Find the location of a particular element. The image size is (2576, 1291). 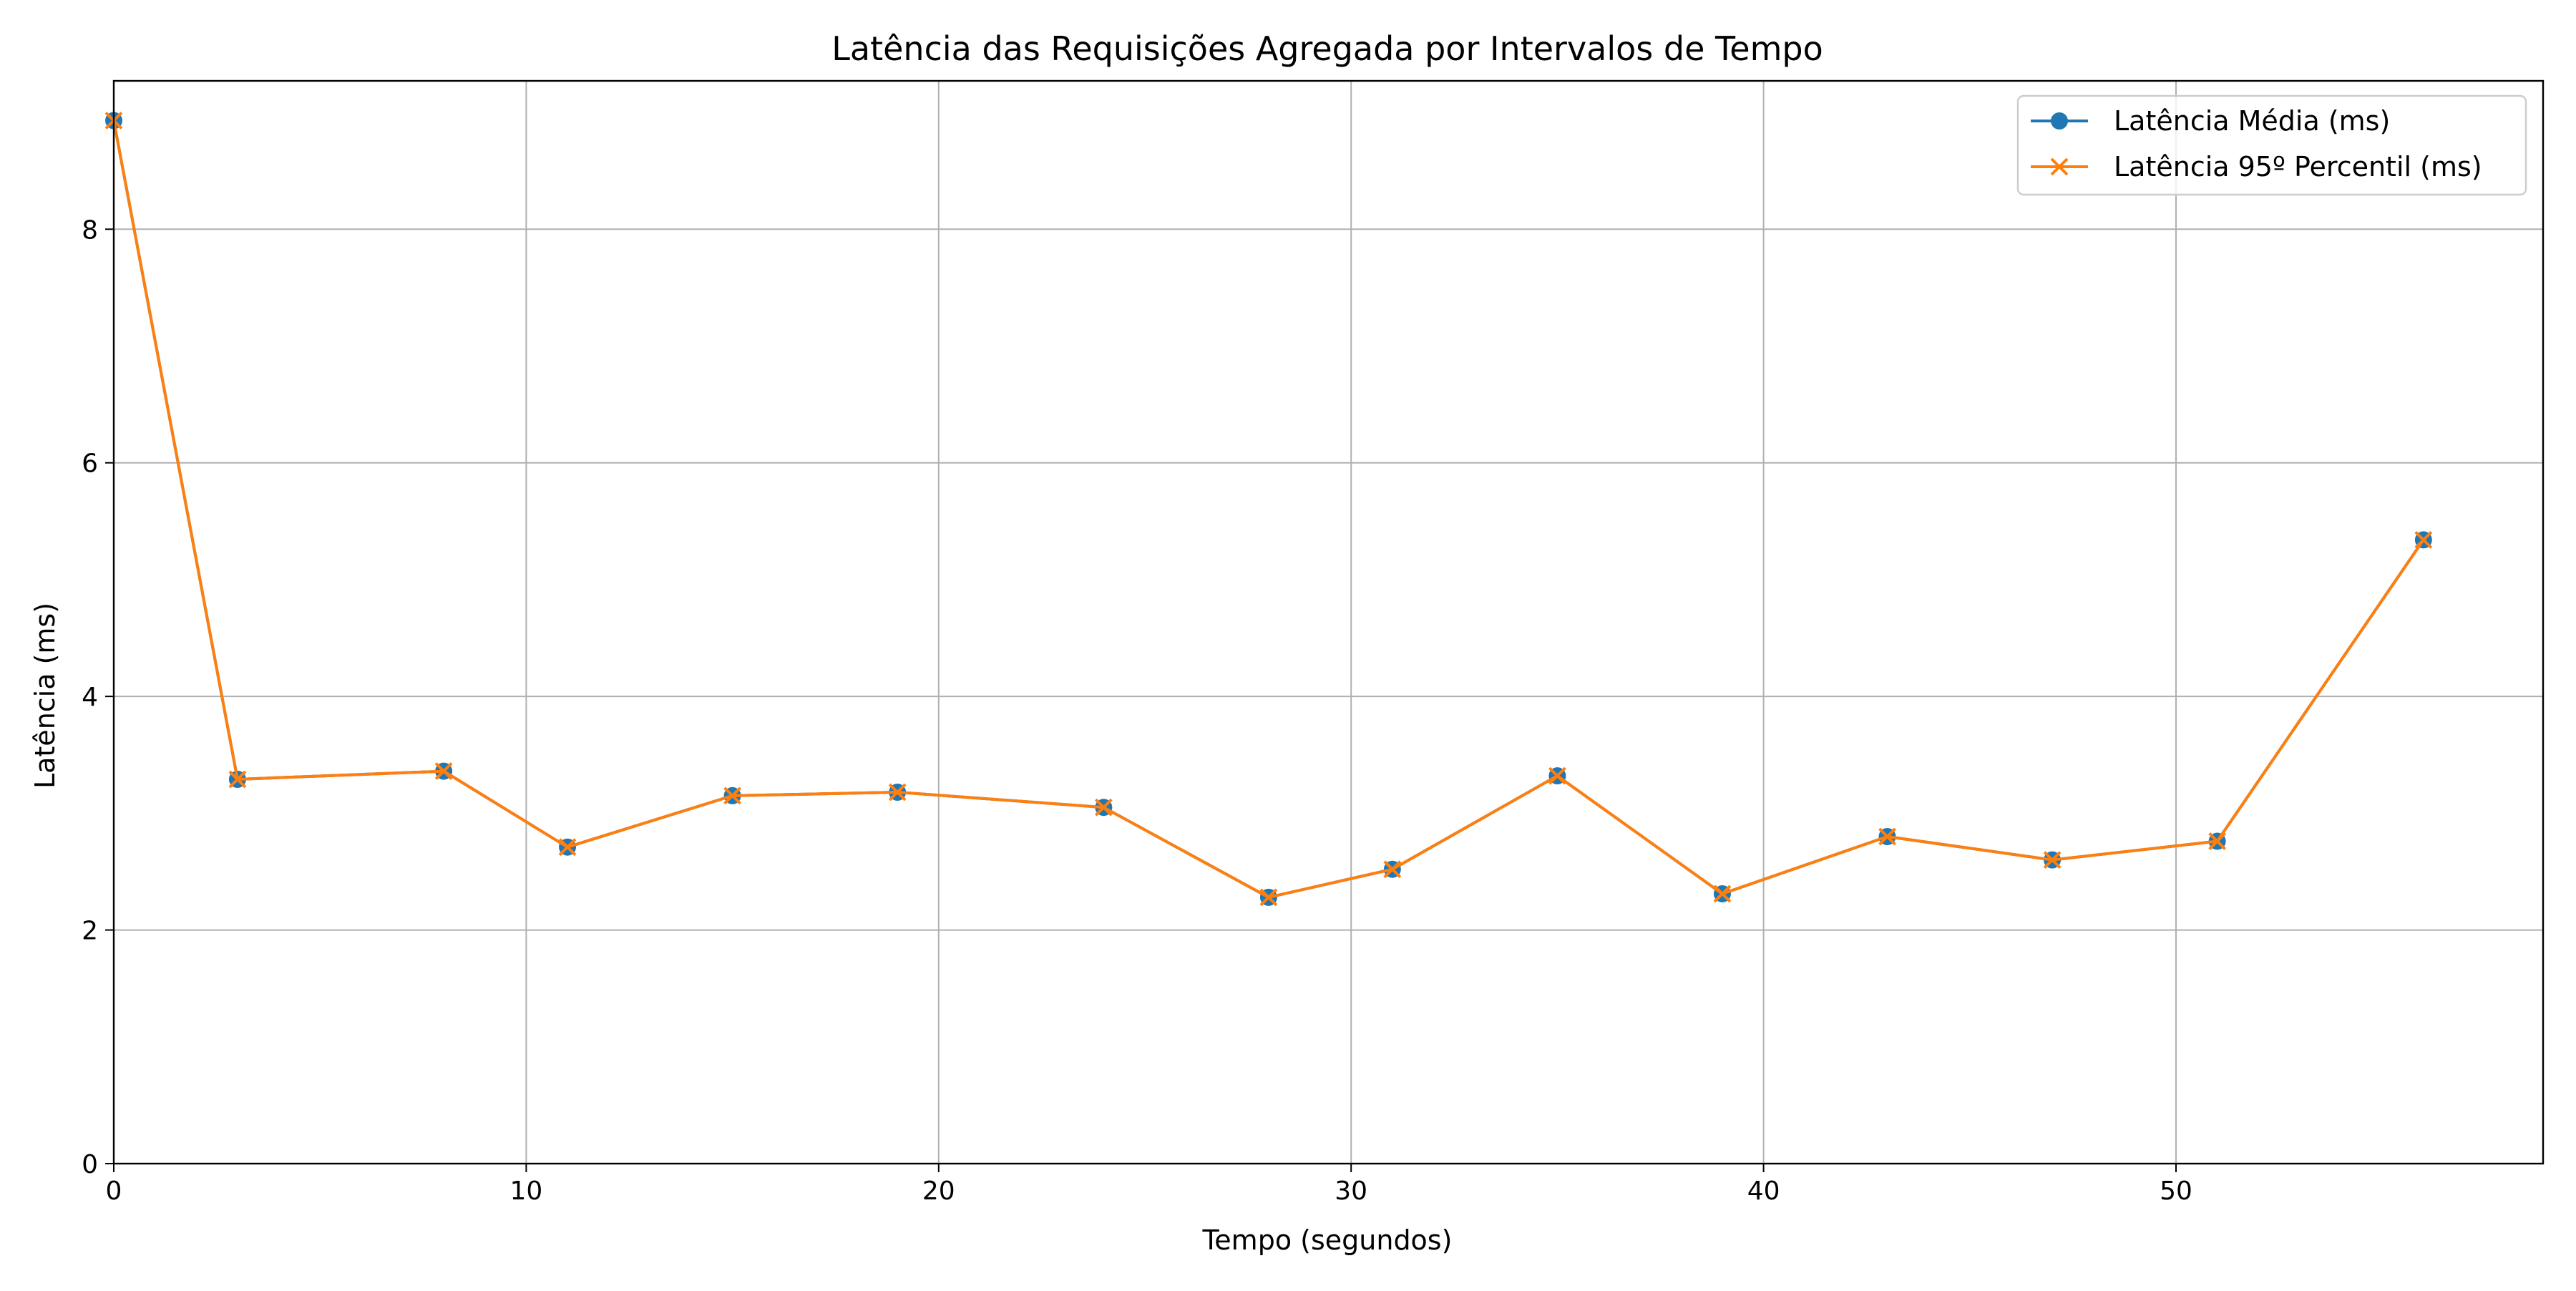

x-tick-label: 40 is located at coordinates (1763, 1191).